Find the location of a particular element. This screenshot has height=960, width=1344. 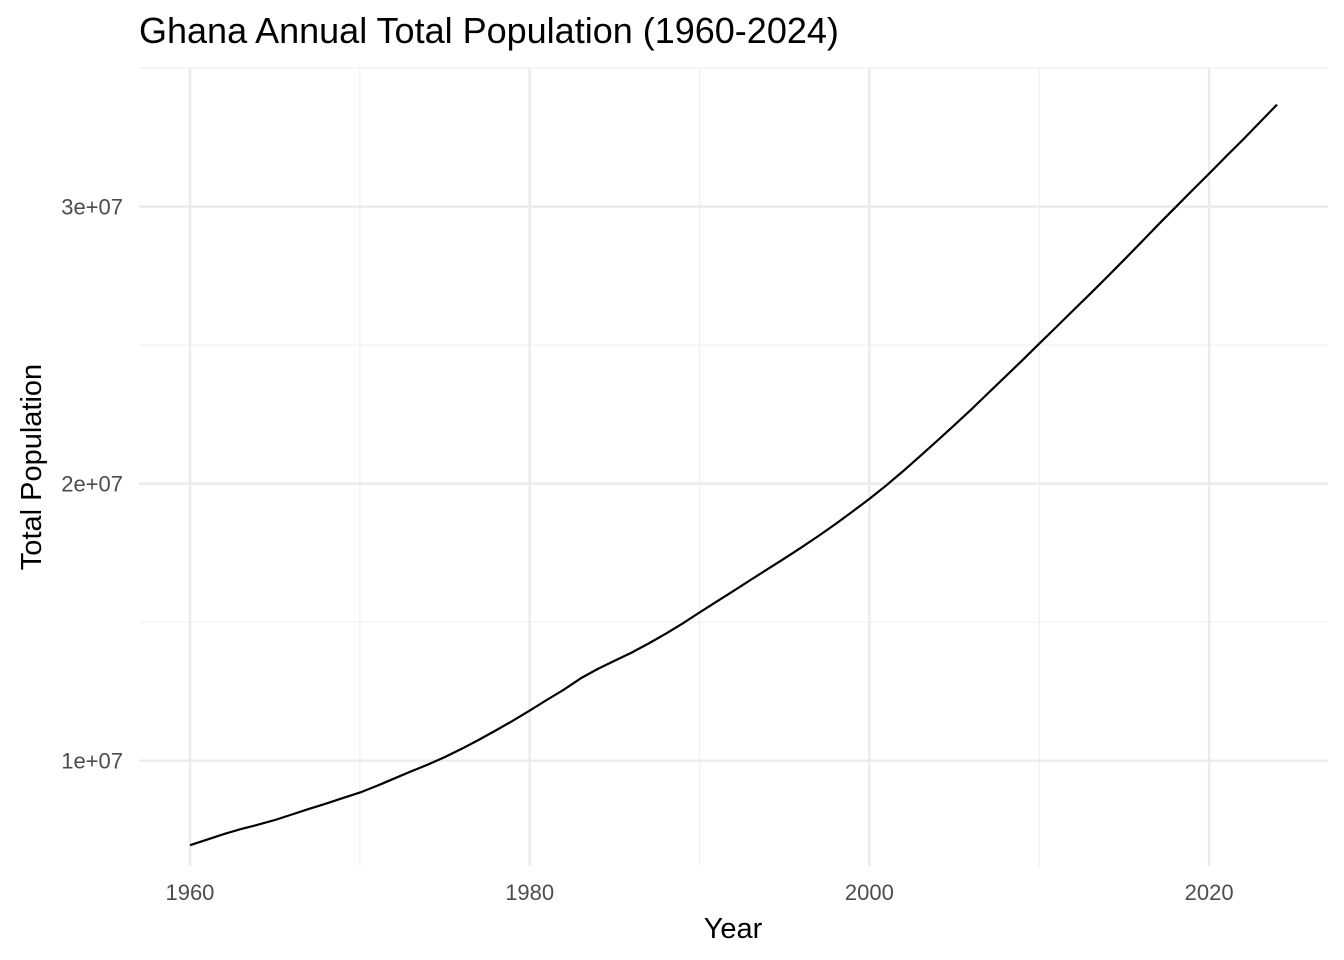

x-axis-title: Year is located at coordinates (733, 929).